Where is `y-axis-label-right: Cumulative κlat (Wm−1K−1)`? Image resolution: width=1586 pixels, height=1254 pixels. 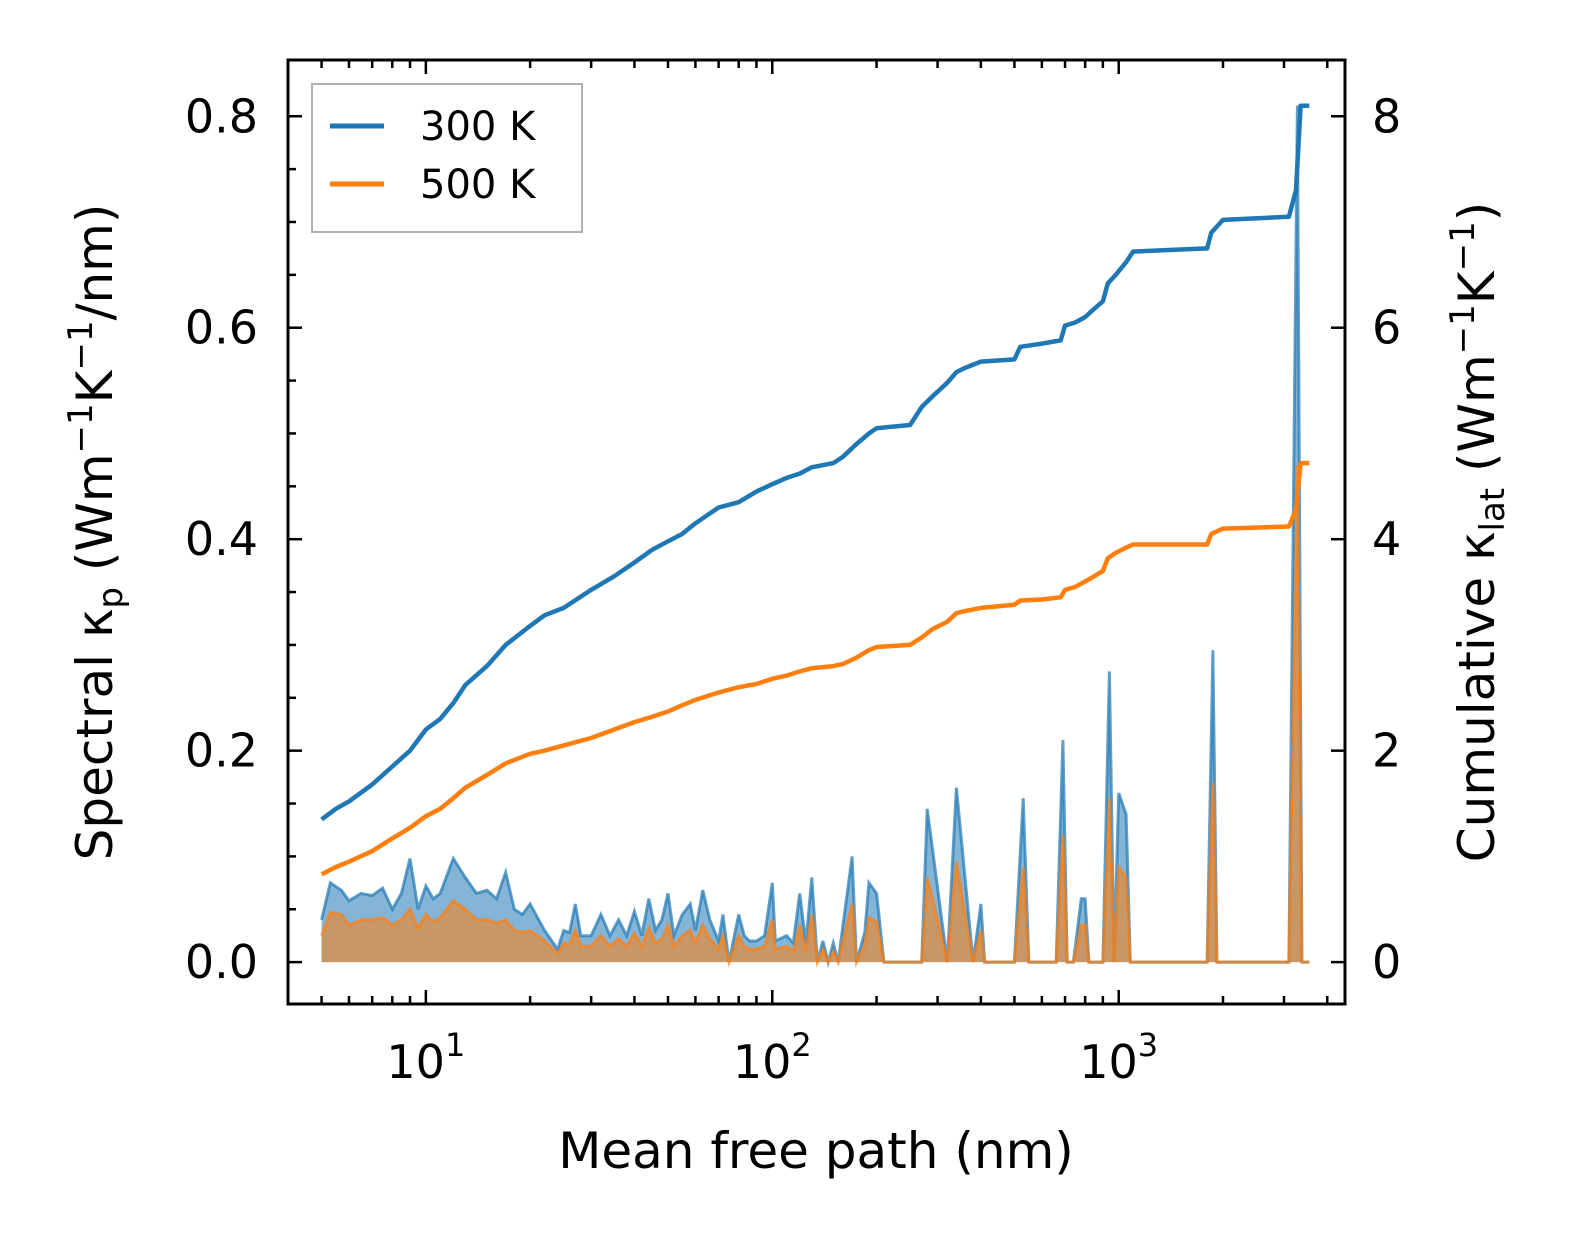 y-axis-label-right: Cumulative κlat (Wm−1K−1) is located at coordinates (1478, 532).